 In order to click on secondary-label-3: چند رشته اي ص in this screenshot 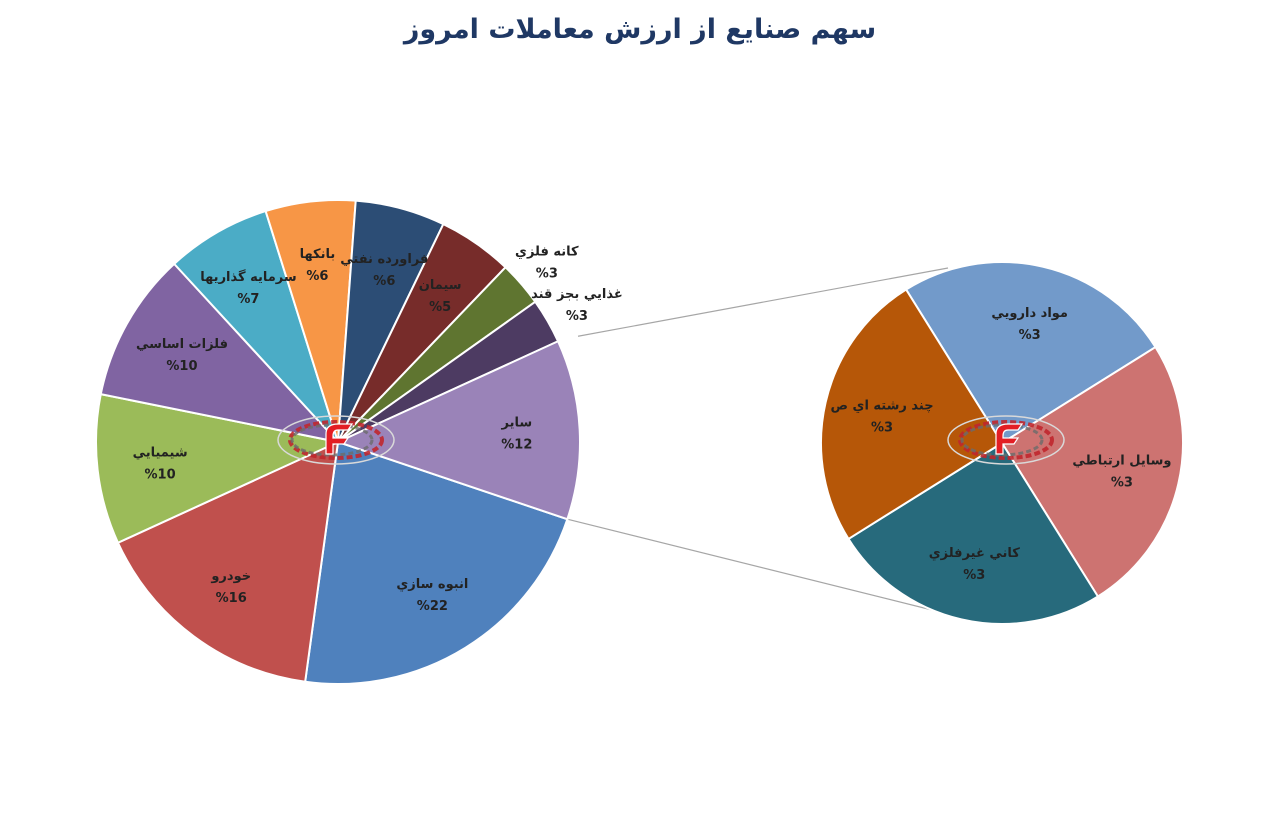, I will do `click(882, 405)`.